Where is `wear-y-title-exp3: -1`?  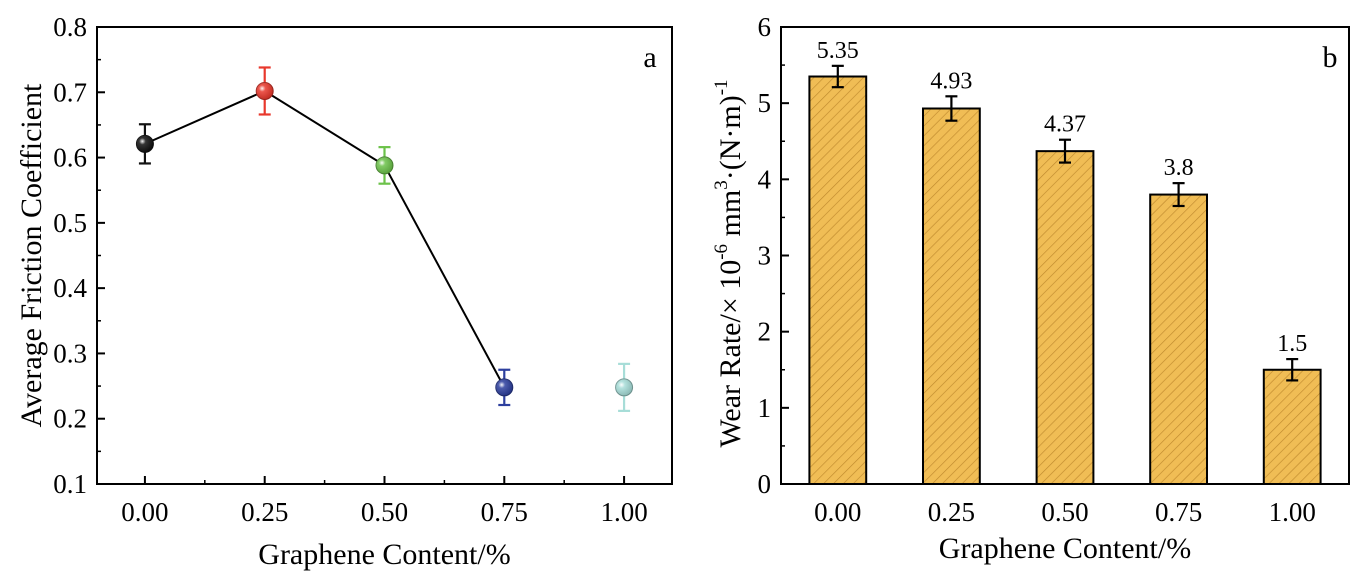 wear-y-title-exp3: -1 is located at coordinates (721, 87).